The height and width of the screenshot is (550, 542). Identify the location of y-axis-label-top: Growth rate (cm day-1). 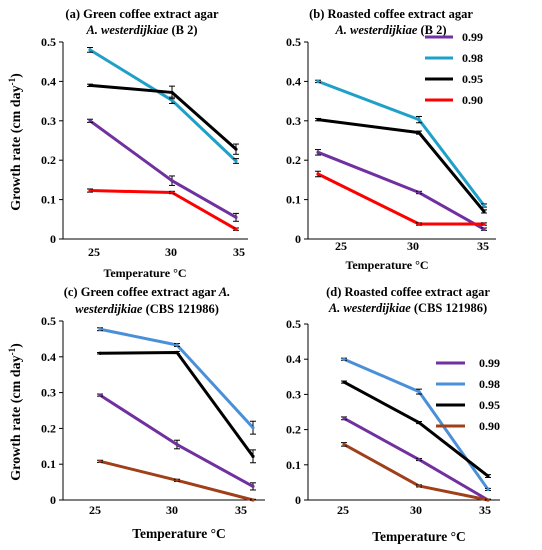
(15, 142).